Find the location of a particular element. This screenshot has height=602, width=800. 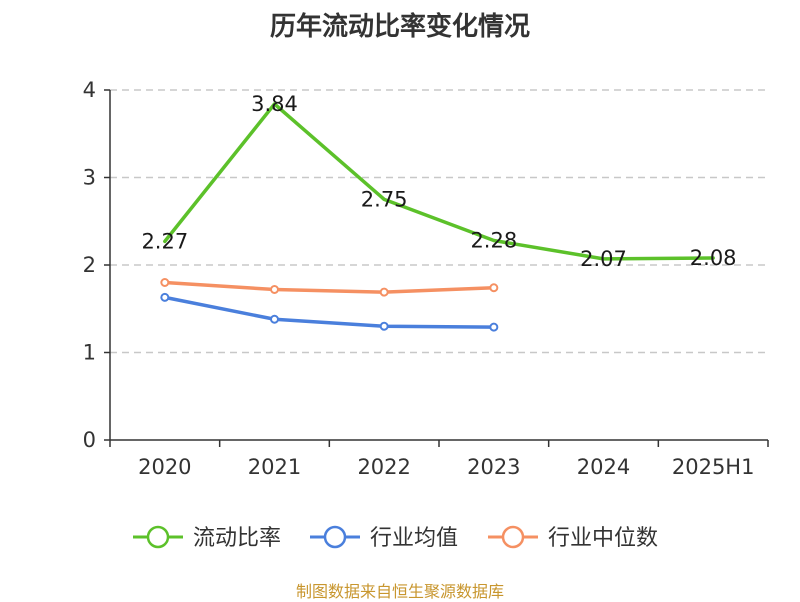

data-label: 2.75 is located at coordinates (384, 199).